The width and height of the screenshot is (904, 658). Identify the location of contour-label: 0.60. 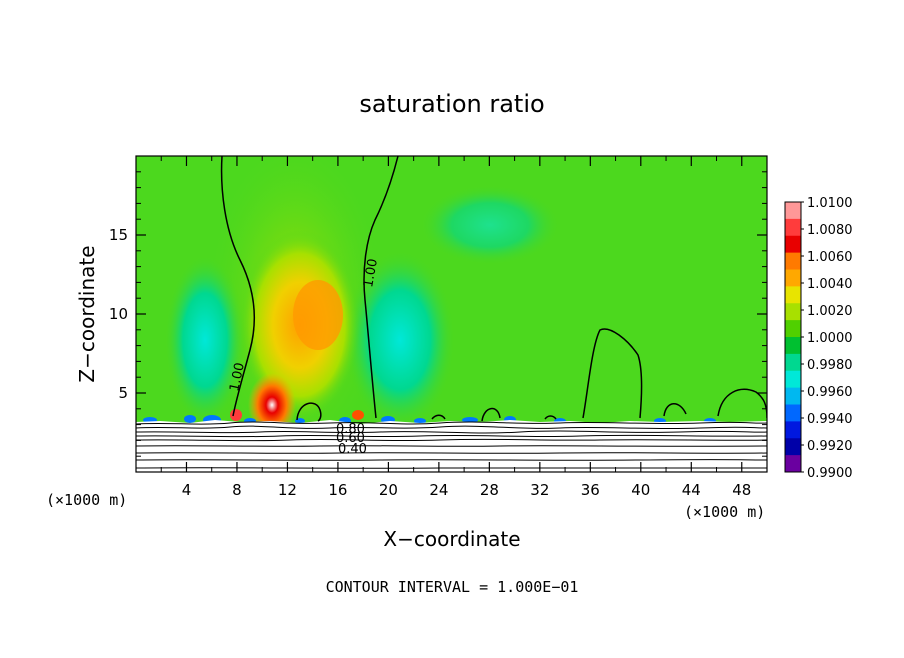
(350, 438).